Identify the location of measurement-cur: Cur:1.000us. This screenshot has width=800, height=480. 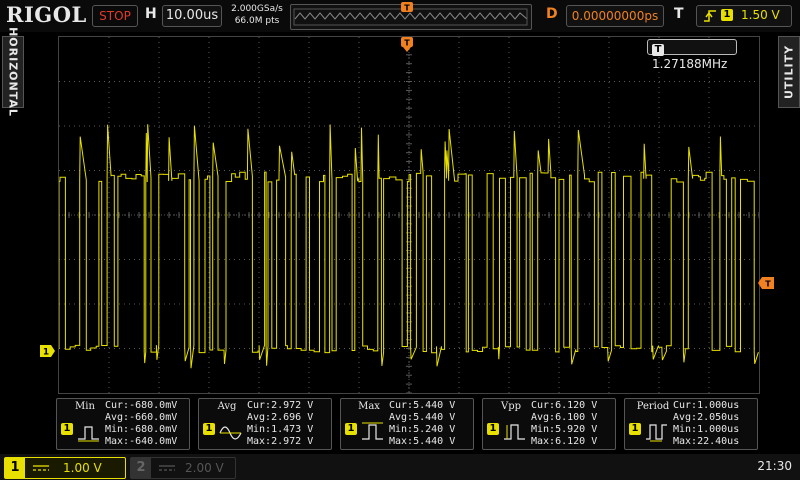
(706, 405).